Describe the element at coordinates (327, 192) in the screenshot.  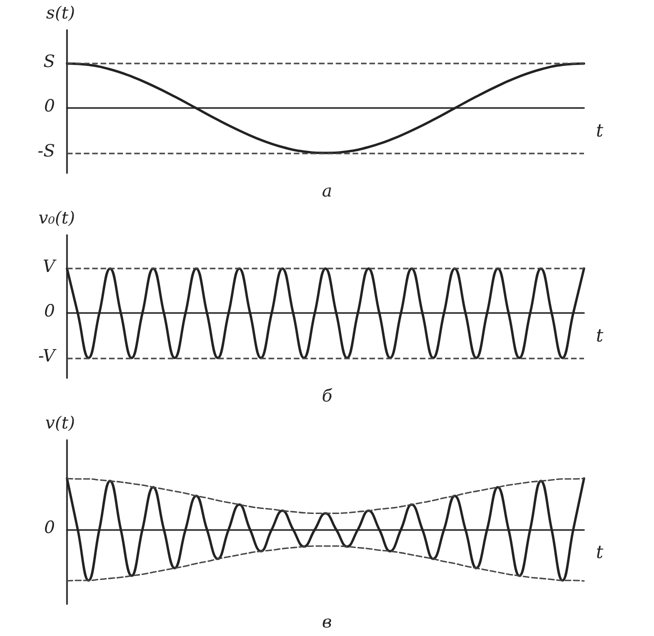
I see `text: а` at that location.